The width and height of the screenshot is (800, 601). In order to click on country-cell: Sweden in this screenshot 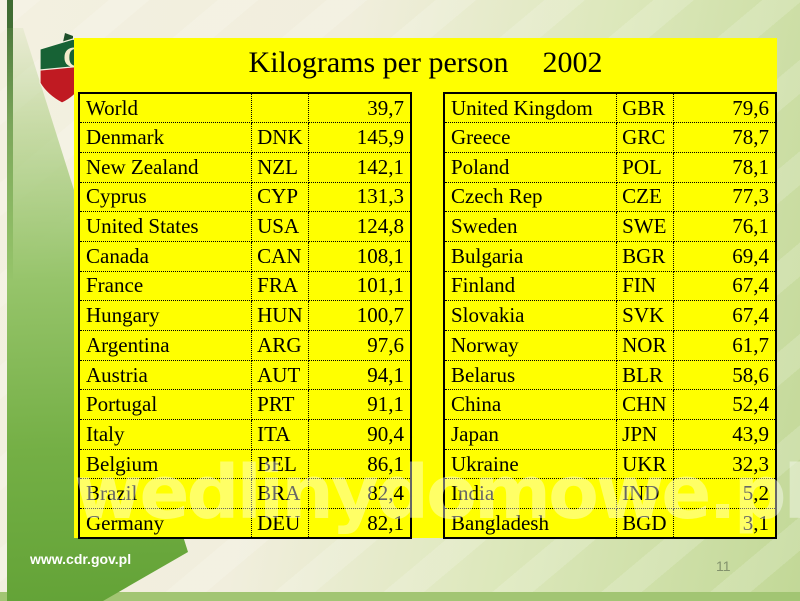, I will do `click(530, 226)`.